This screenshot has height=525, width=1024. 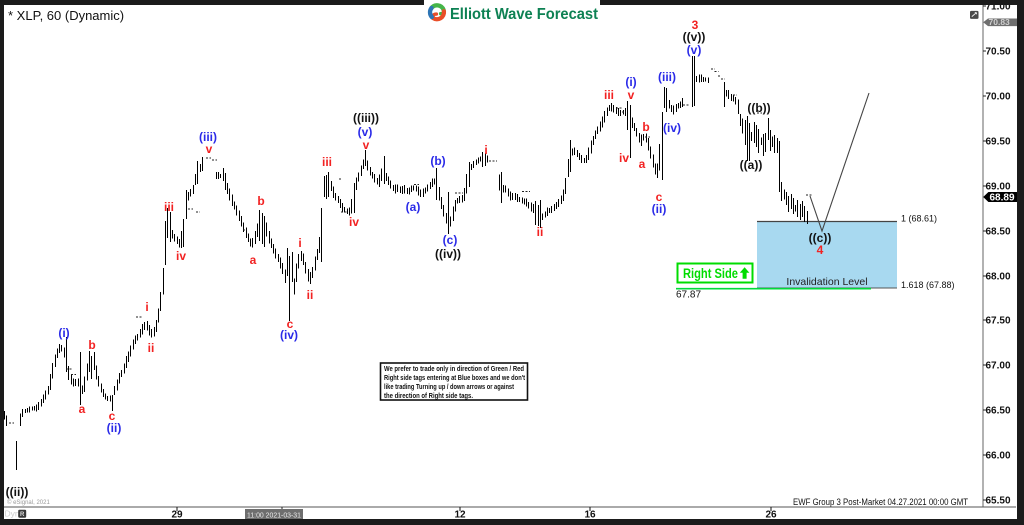 What do you see at coordinates (17, 492) in the screenshot?
I see `svg-text: ((ii))` at bounding box center [17, 492].